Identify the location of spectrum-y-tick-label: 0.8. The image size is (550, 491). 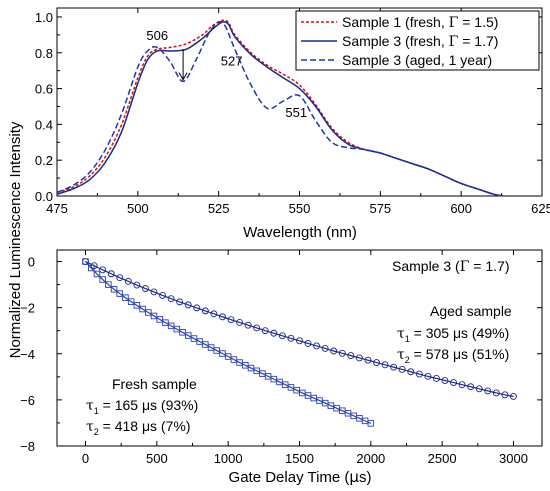
(44, 53).